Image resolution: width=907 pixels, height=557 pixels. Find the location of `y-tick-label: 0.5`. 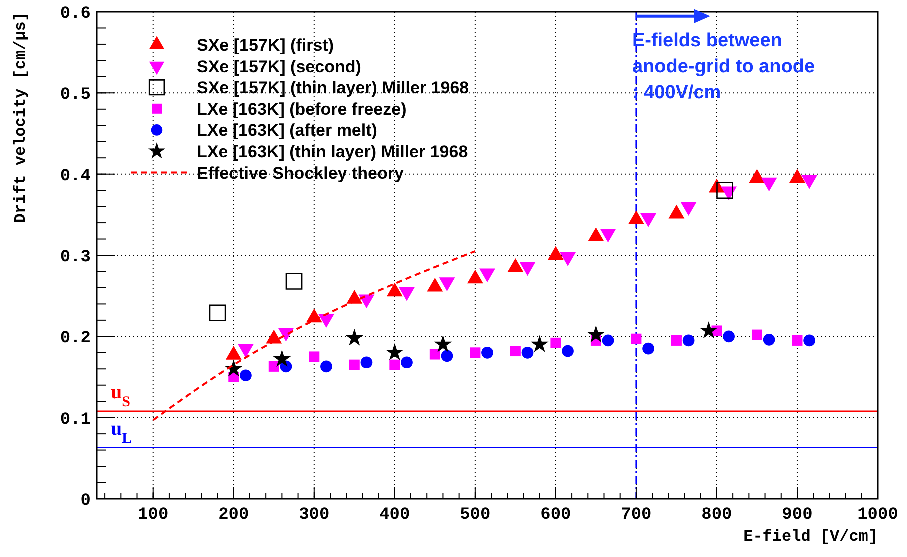

y-tick-label: 0.5 is located at coordinates (75, 96).